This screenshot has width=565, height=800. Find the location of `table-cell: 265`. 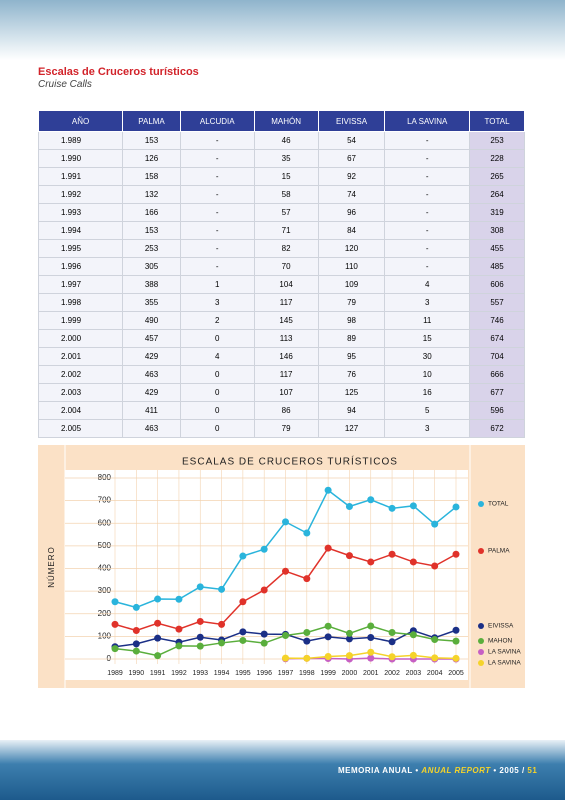

table-cell: 265 is located at coordinates (497, 176).